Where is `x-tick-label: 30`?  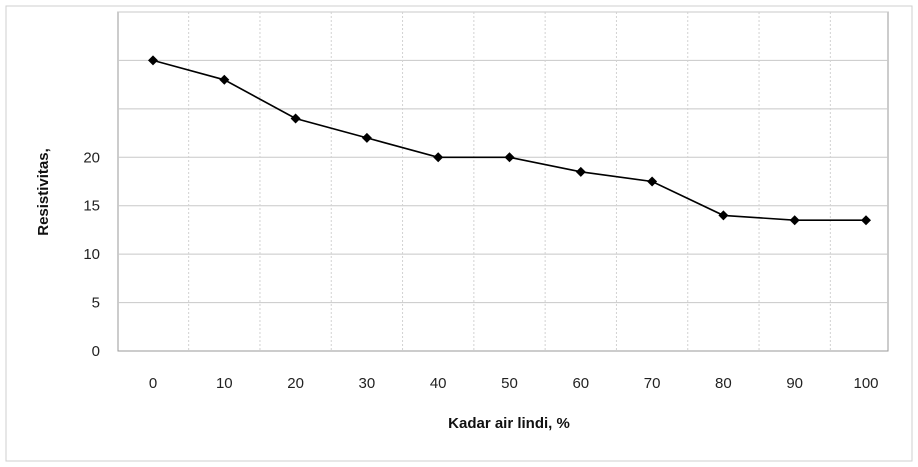 x-tick-label: 30 is located at coordinates (367, 383).